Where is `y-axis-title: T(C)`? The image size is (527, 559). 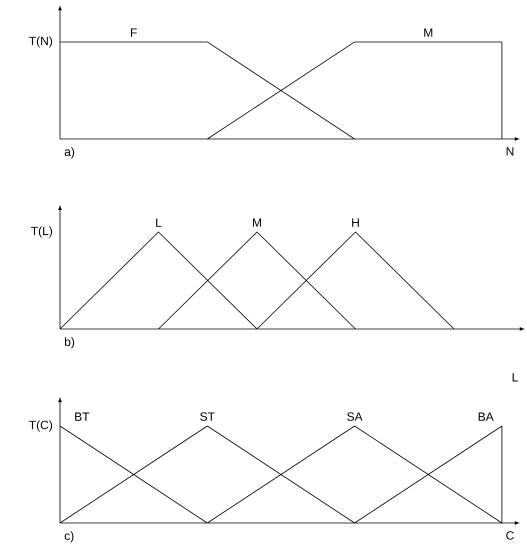
y-axis-title: T(C) is located at coordinates (40, 426).